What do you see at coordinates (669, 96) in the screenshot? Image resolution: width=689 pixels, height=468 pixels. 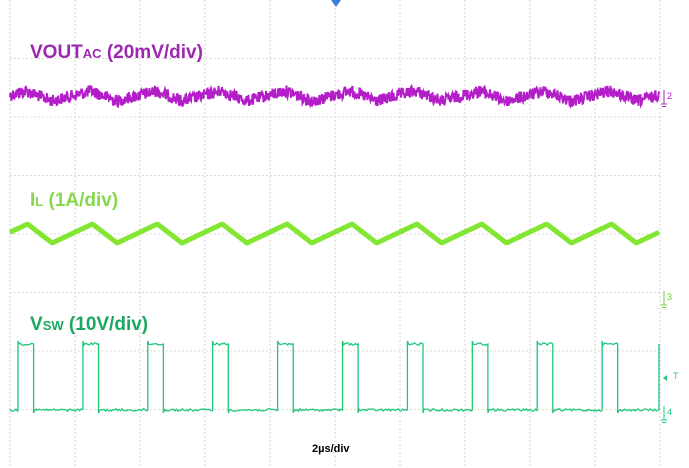 I see `svg-text: 2` at bounding box center [669, 96].